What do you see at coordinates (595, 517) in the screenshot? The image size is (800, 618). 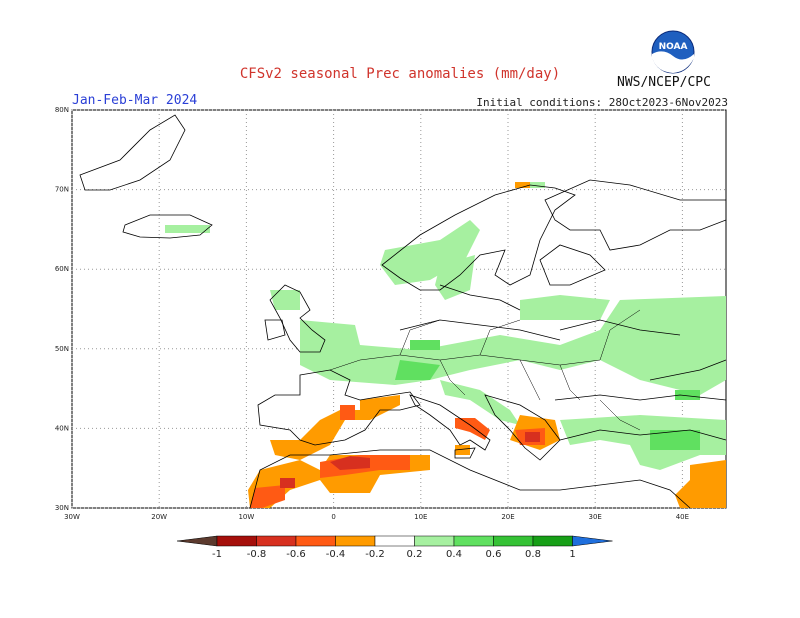 I see `lon-label: 30E` at bounding box center [595, 517].